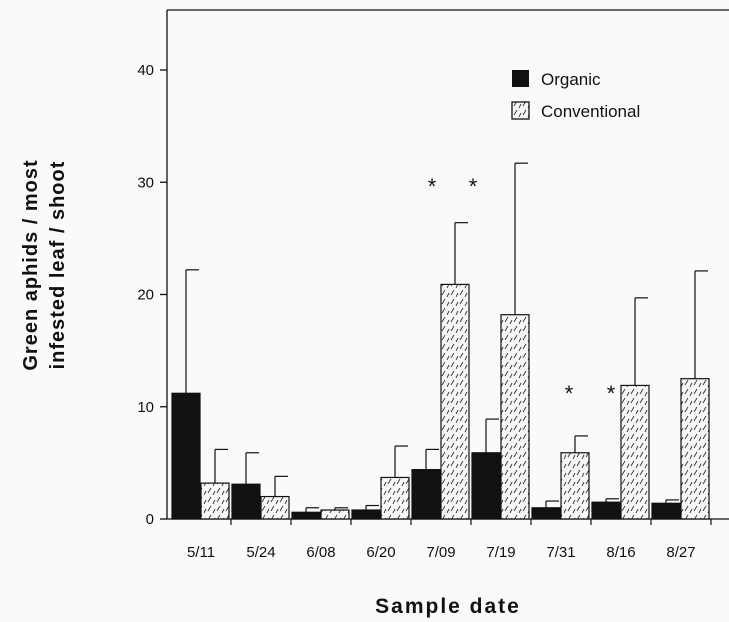 The image size is (729, 622). What do you see at coordinates (590, 111) in the screenshot?
I see `legend-label-conventional: Conventional` at bounding box center [590, 111].